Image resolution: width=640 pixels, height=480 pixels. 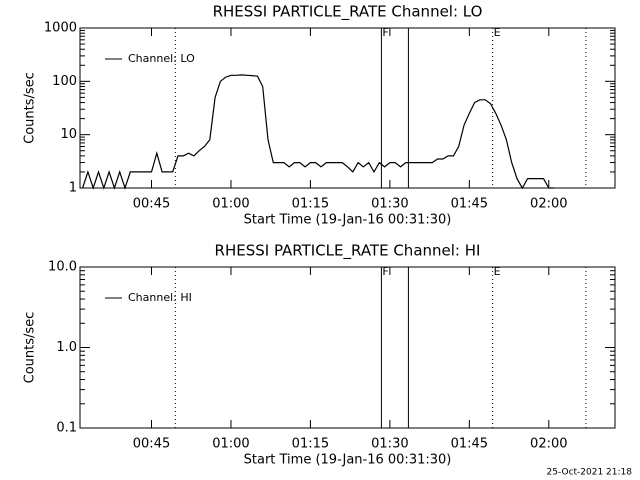 I want to click on timestamp: 25-Oct-2021 21:18, so click(x=590, y=473).